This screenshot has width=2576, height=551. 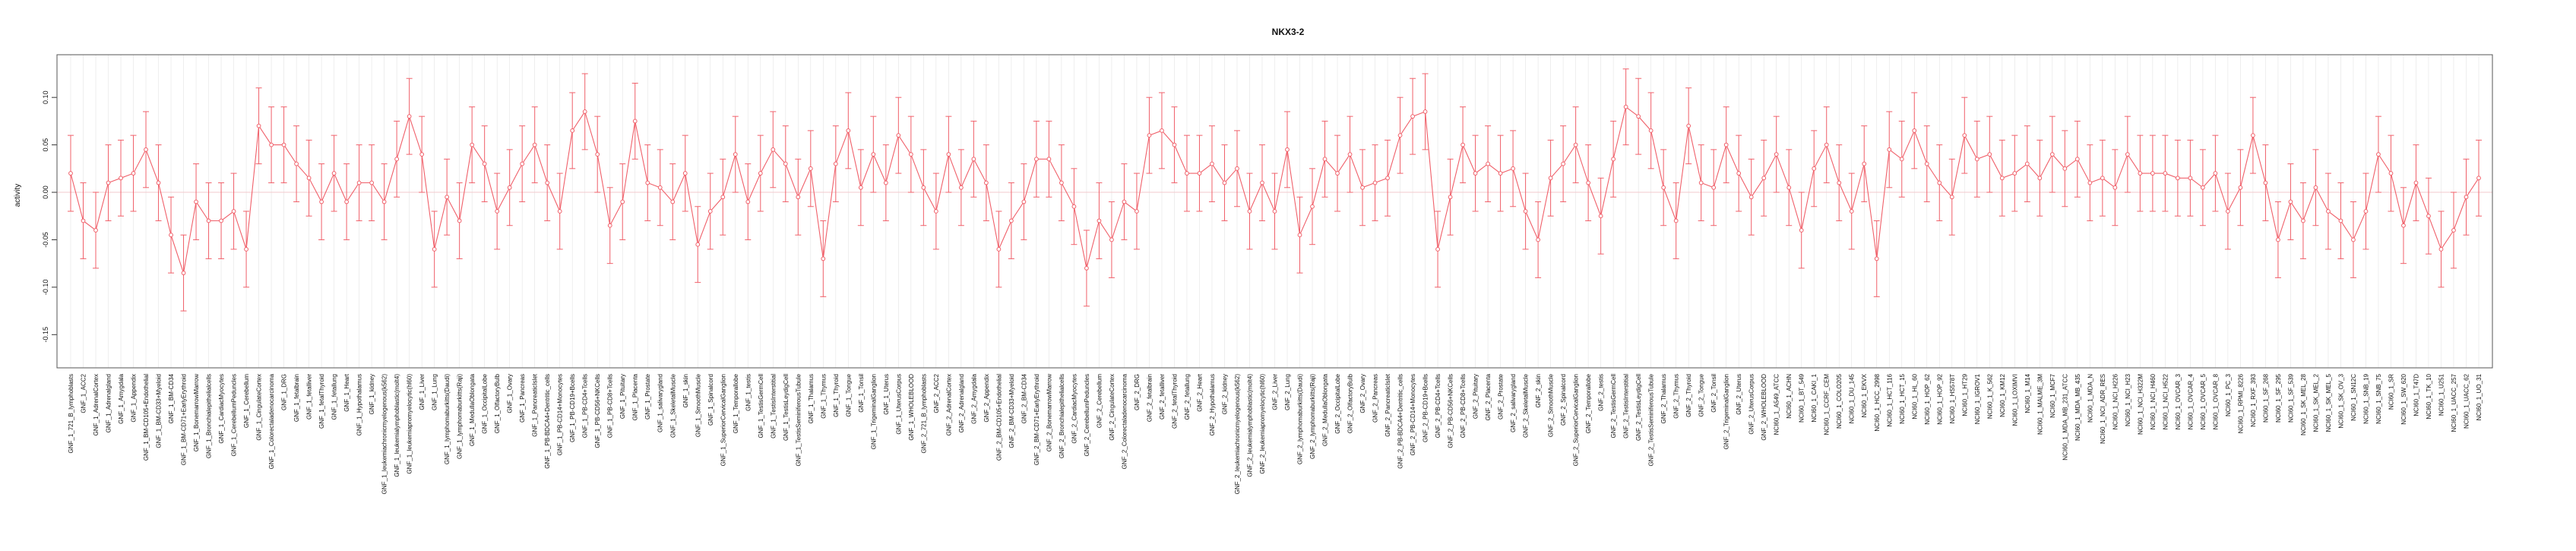 I want to click on x-tick-label: NCI60_1_KM12, so click(x=2002, y=394).